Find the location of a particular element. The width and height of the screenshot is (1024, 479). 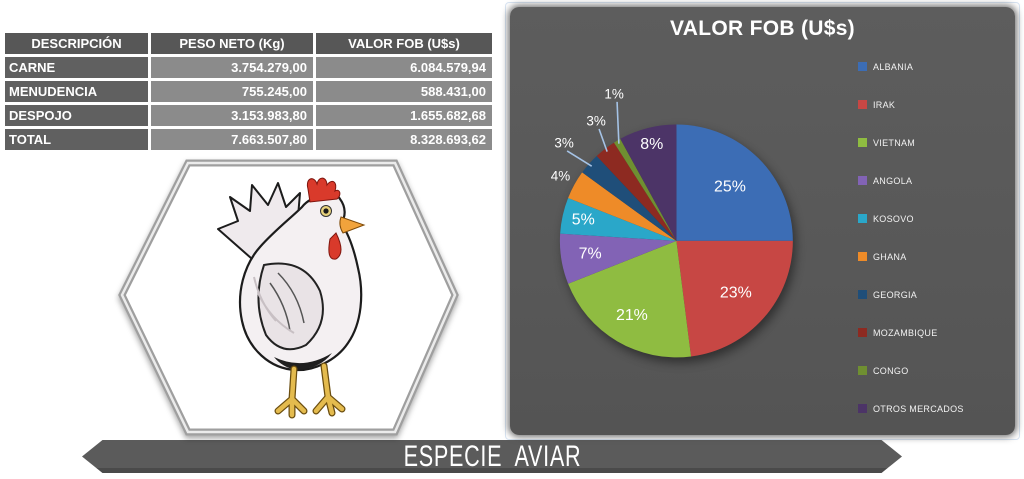

pie-slice-albania is located at coordinates (734, 182).